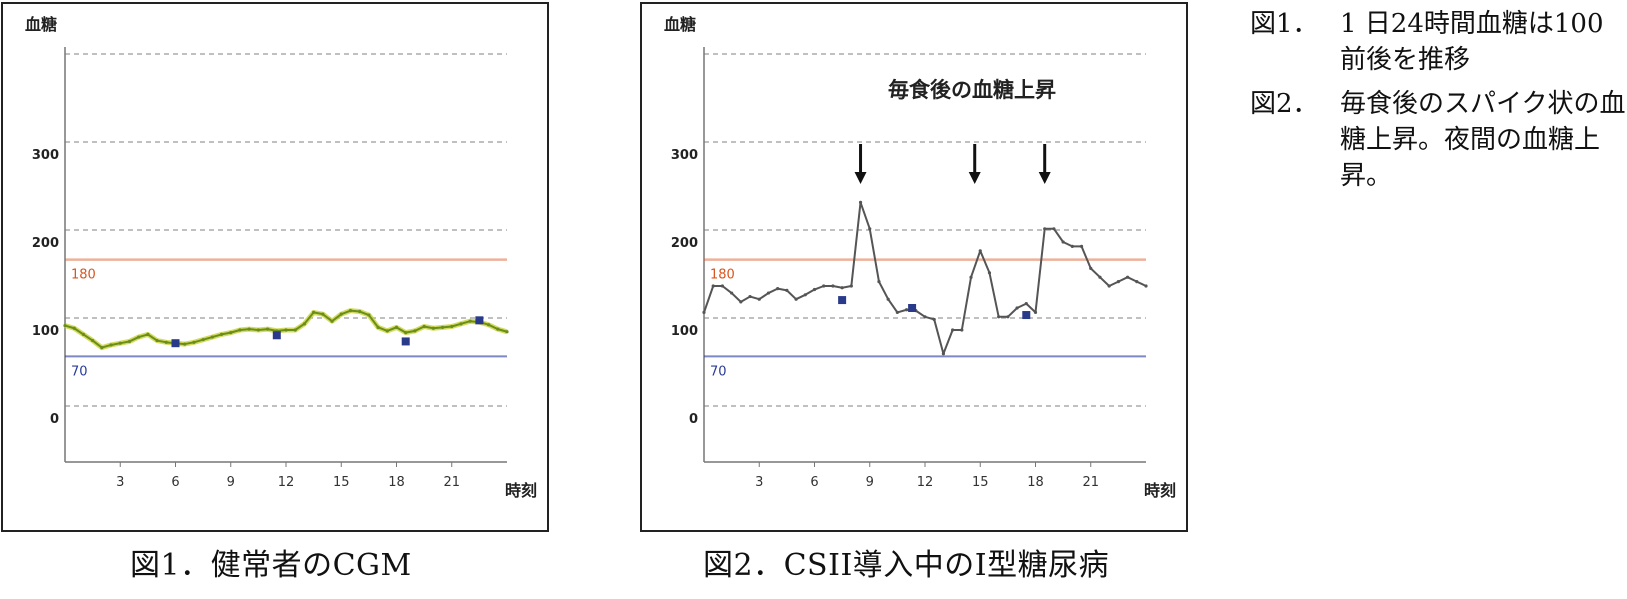 Image resolution: width=1627 pixels, height=599 pixels. Describe the element at coordinates (451, 482) in the screenshot. I see `chart1-x-tick-label: 21` at that location.